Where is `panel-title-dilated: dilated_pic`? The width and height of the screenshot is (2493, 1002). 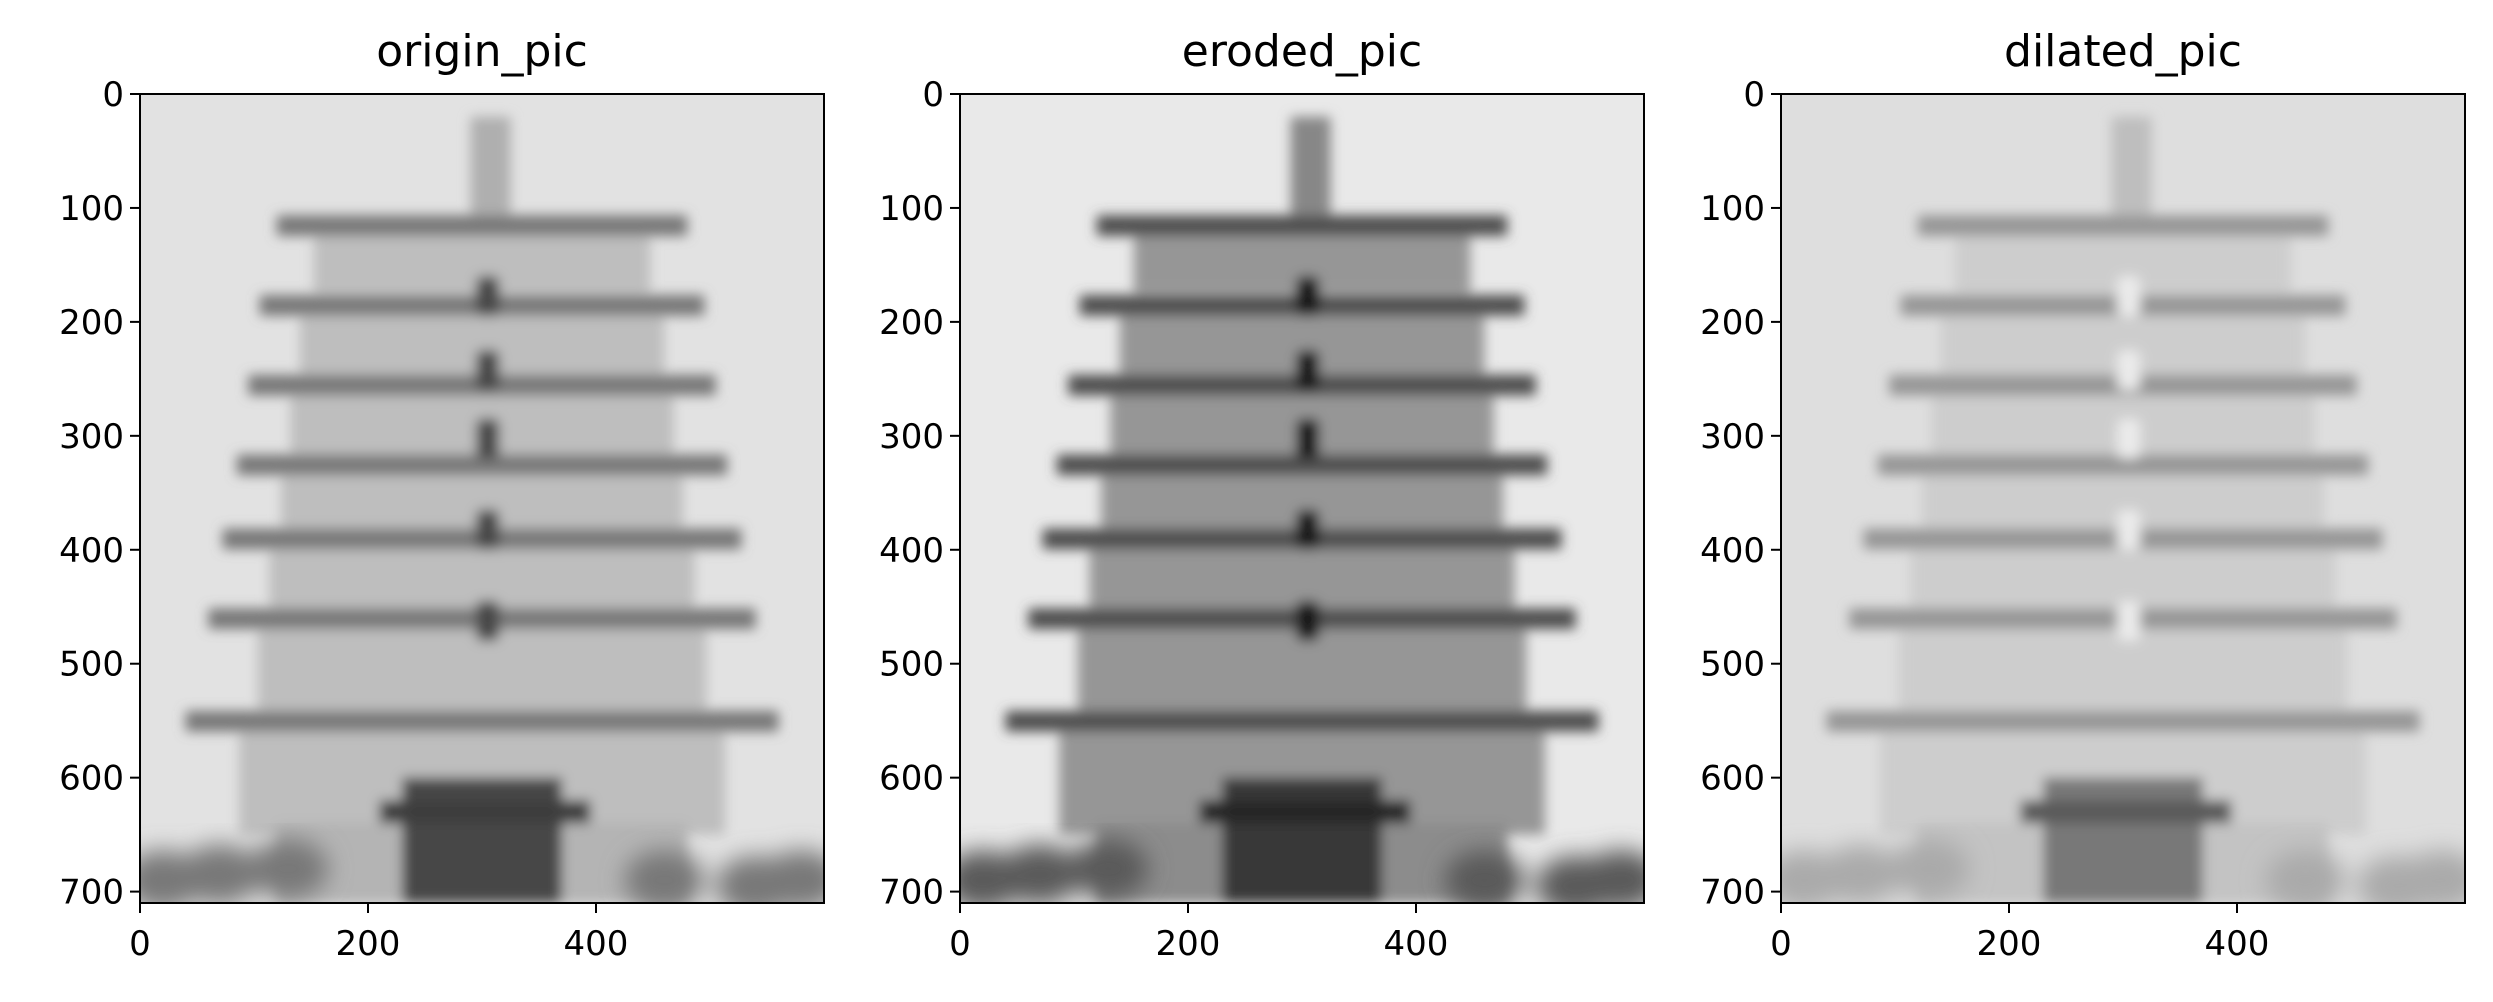 panel-title-dilated: dilated_pic is located at coordinates (2123, 51).